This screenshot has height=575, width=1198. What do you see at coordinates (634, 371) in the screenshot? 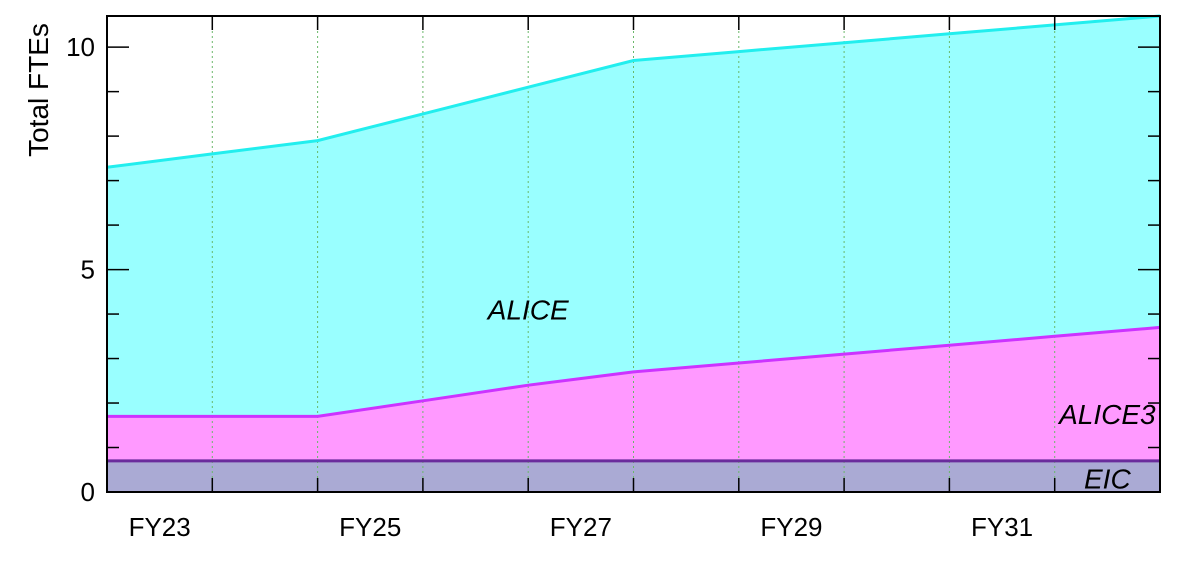
I see `line-alice3` at bounding box center [634, 371].